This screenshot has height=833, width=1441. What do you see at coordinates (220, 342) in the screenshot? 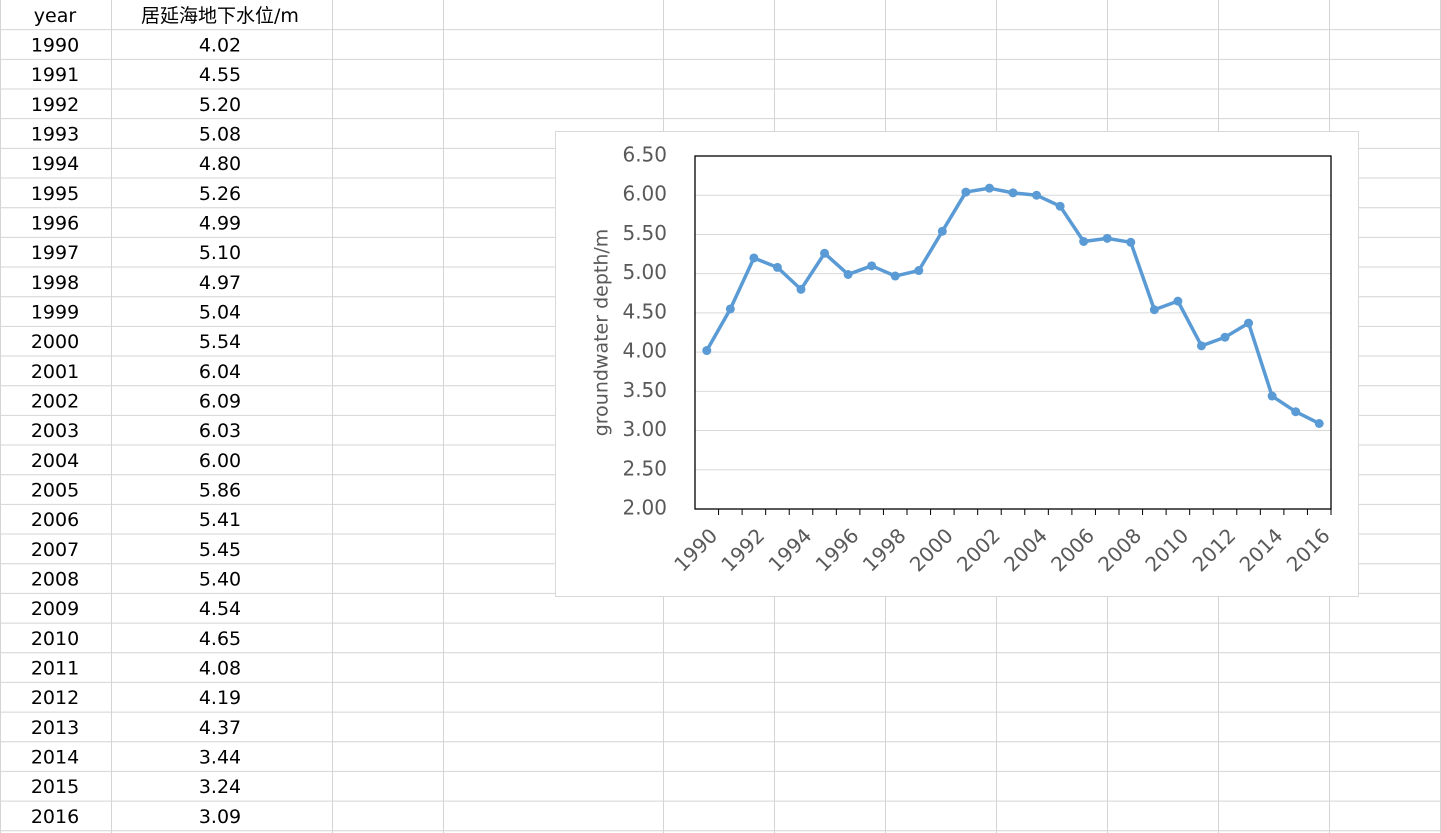
I see `value-cell: 5.54` at bounding box center [220, 342].